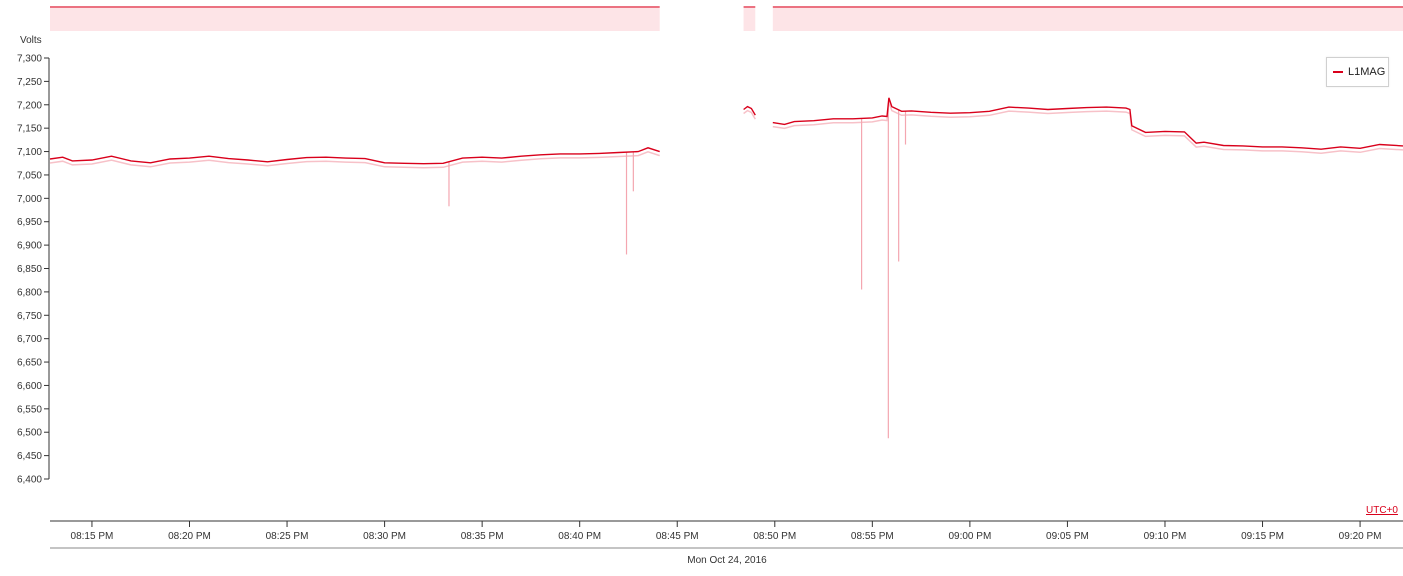 This screenshot has width=1403, height=576. I want to click on x-tick-label: 09:10 PM, so click(1165, 536).